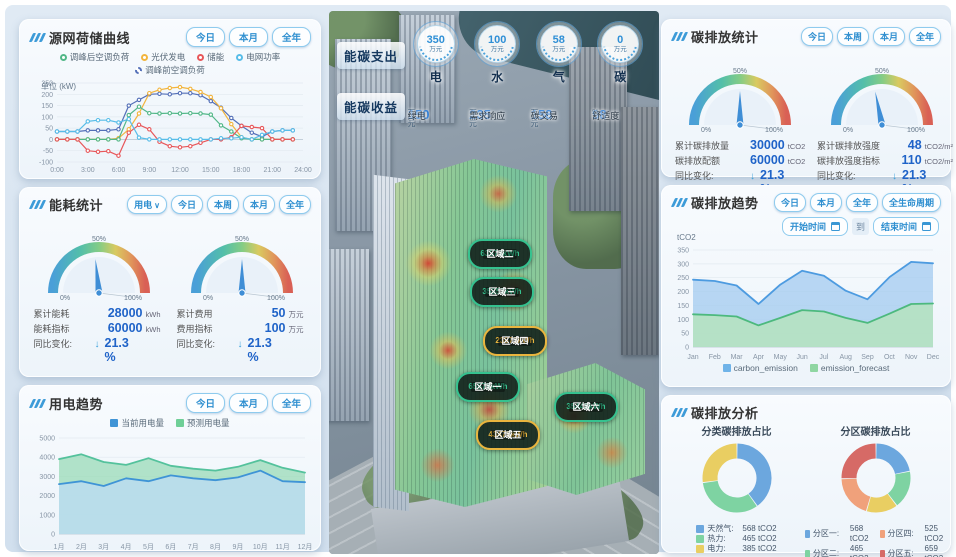 This screenshot has width=956, height=557. What do you see at coordinates (559, 53) in the screenshot?
I see `expense-item-gas: 58 万元 气` at bounding box center [559, 53].